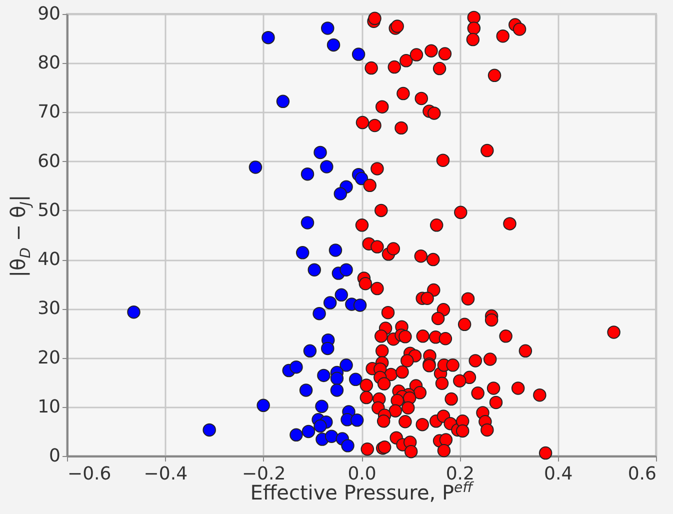  Describe the element at coordinates (49, 309) in the screenshot. I see `y-tick-label: 30` at that location.